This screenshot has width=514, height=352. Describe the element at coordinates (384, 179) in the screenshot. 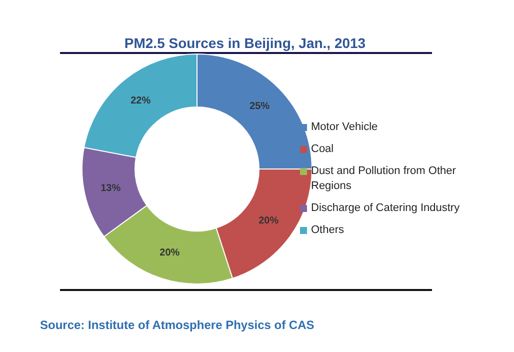

I see `legend-label: Dust and Pollution from Other Regions` at that location.